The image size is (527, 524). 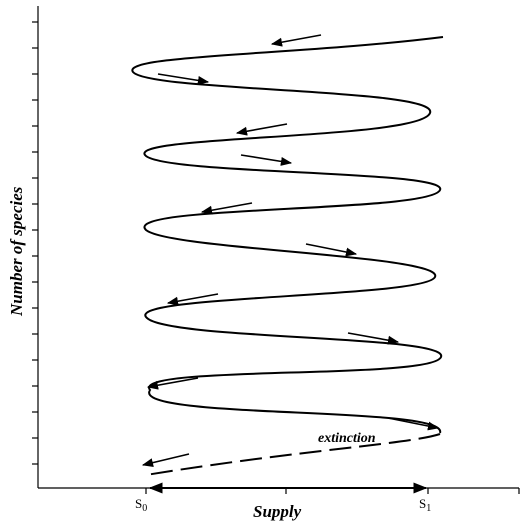 What do you see at coordinates (35, 243) in the screenshot?
I see `y-axis-ticks` at bounding box center [35, 243].